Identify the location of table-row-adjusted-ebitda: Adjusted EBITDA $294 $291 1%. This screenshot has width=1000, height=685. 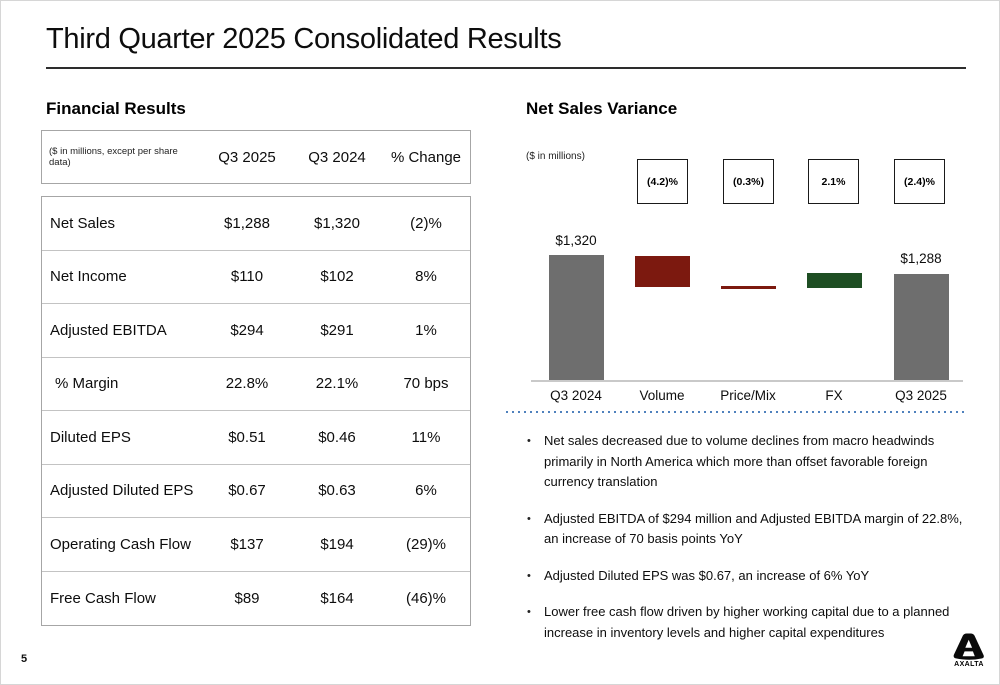
(256, 331).